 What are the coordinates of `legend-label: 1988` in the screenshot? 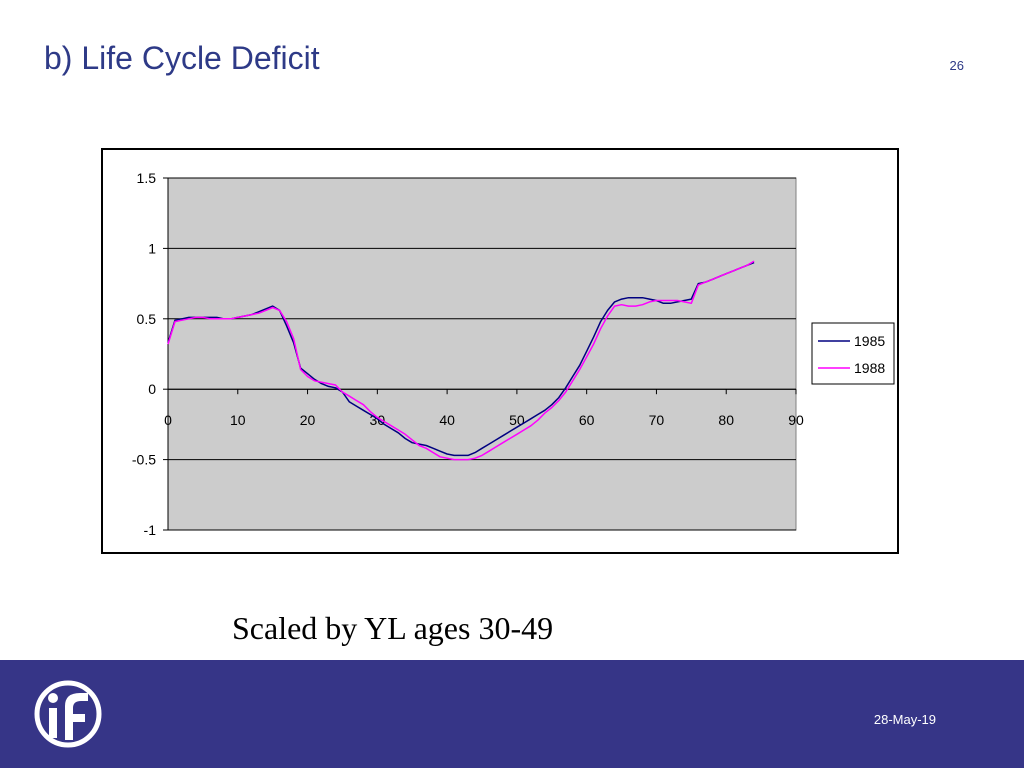 It's located at (869, 368).